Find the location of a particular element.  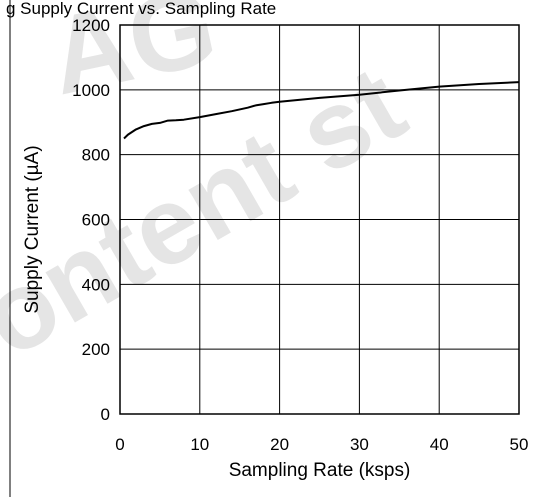

x-tick-label: 50 is located at coordinates (519, 444).